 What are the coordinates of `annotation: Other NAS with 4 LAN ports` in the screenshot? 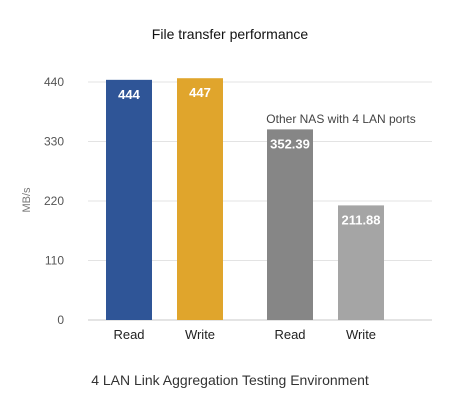 It's located at (340, 119).